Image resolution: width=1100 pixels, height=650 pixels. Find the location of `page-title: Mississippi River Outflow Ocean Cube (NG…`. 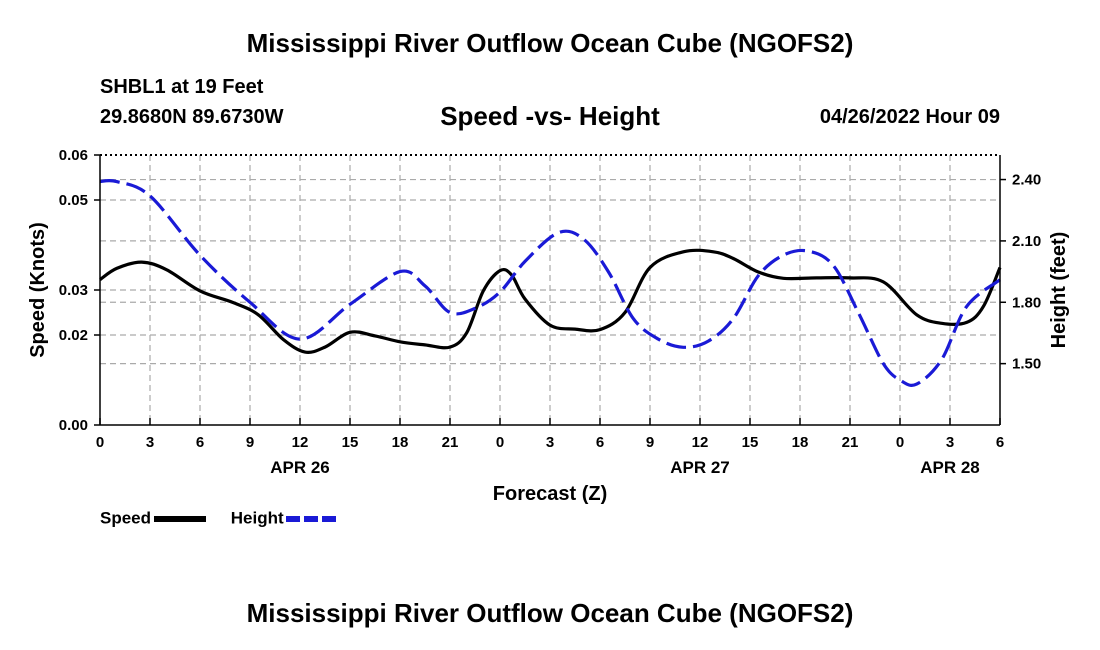

page-title: Mississippi River Outflow Ocean Cube (NG… is located at coordinates (550, 43).